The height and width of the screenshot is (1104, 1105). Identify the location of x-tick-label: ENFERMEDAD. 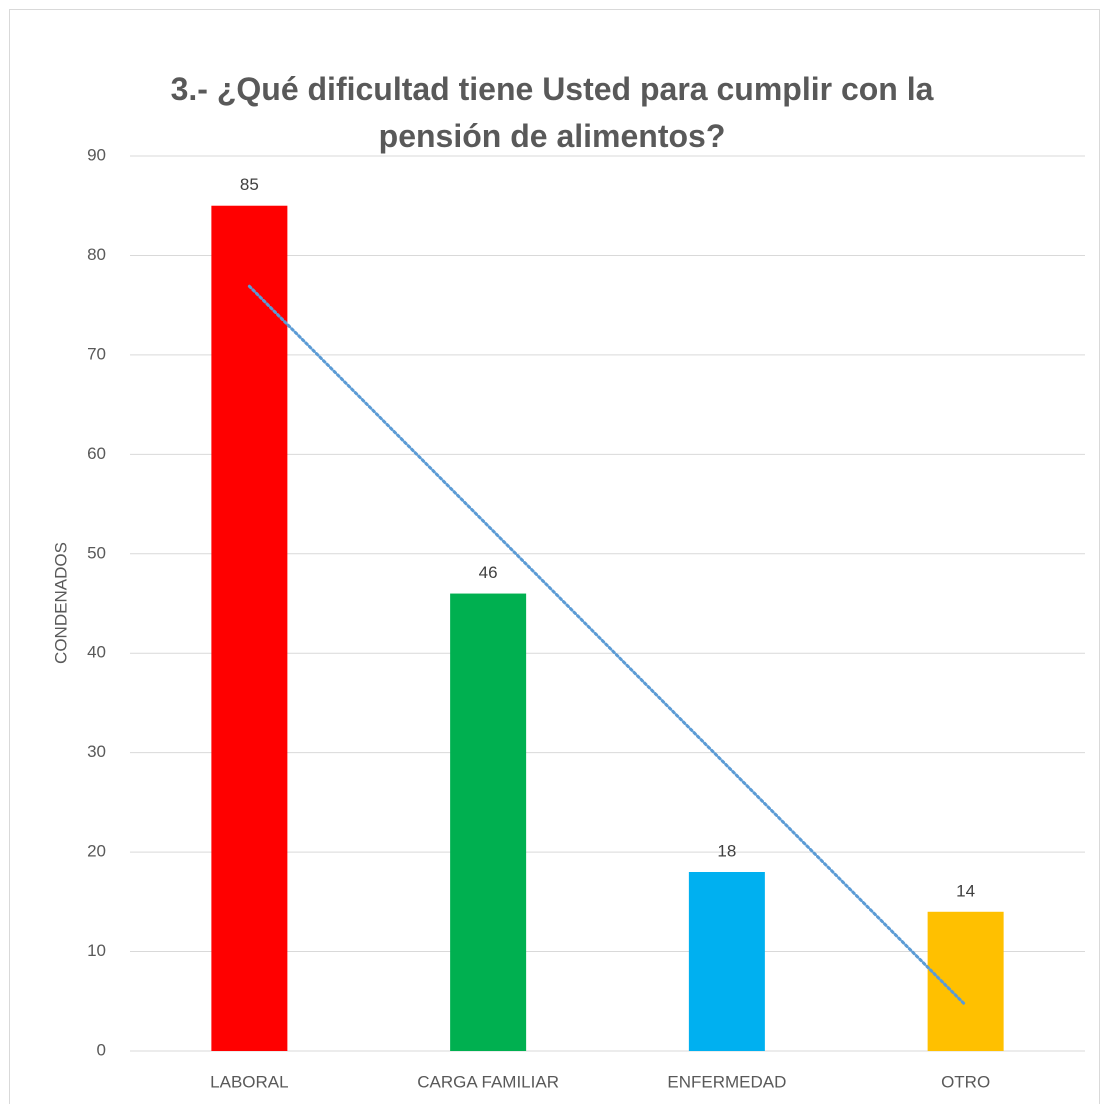
(726, 1081).